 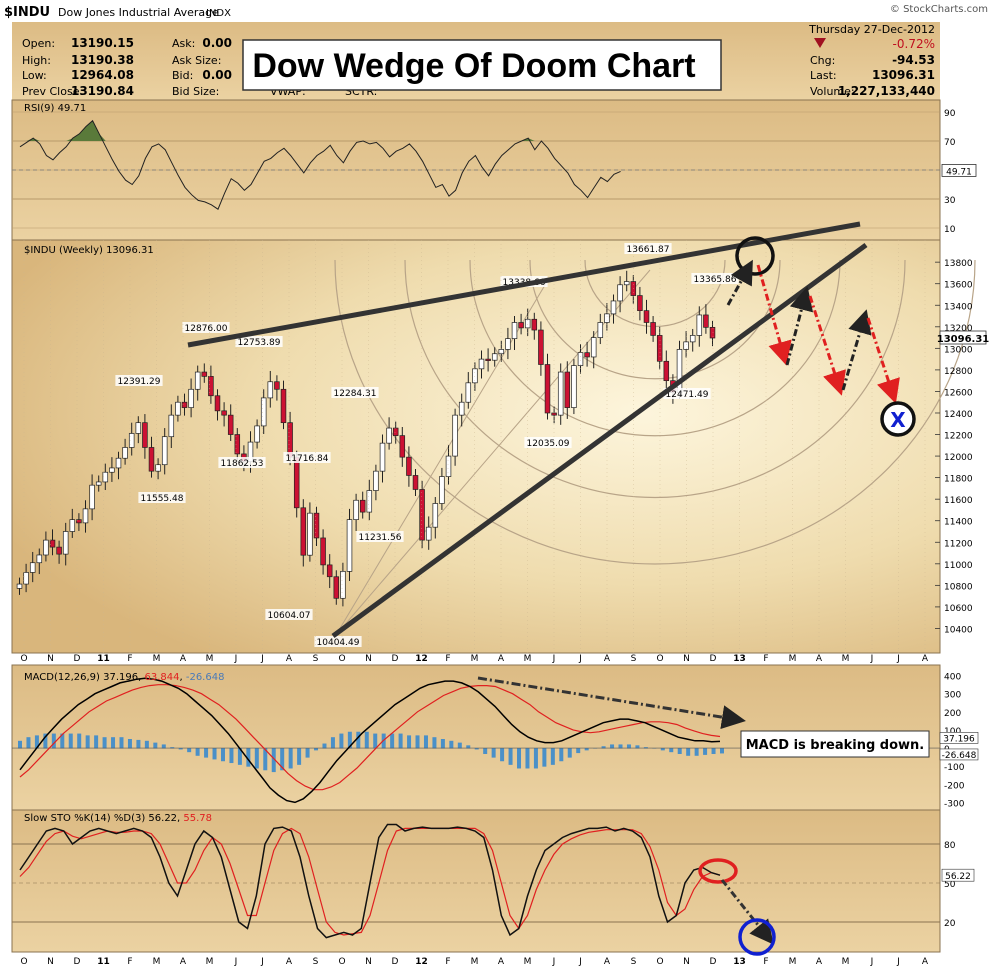 What do you see at coordinates (341, 962) in the screenshot?
I see `month-label: O` at bounding box center [341, 962].